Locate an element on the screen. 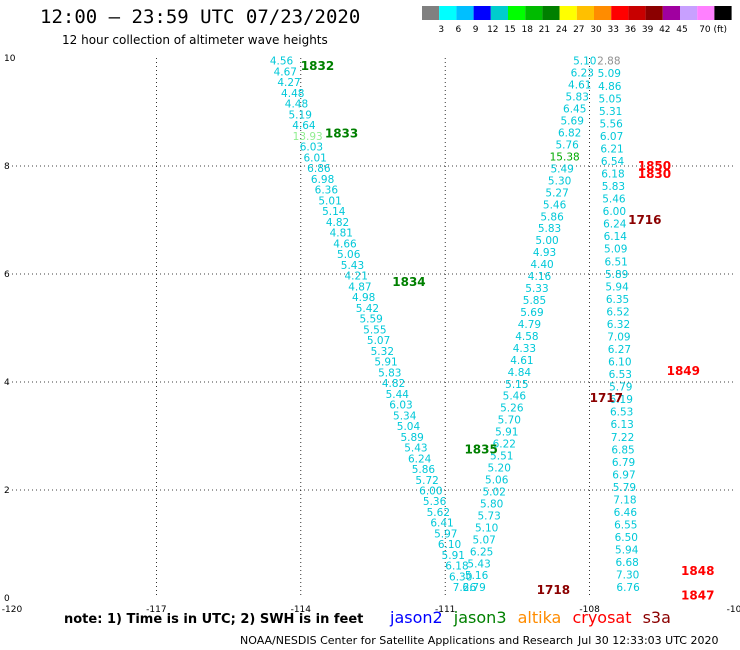  wave-height-value: 6.10 is located at coordinates (619, 363).